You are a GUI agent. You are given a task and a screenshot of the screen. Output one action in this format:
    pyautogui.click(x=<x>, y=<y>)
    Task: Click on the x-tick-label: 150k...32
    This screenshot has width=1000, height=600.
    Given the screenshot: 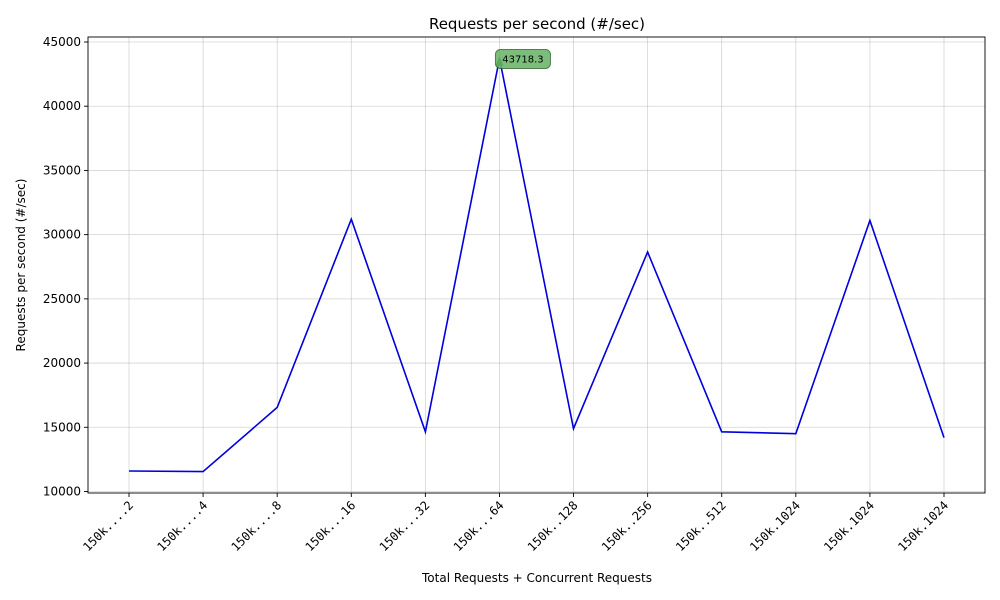 What is the action you would take?
    pyautogui.click(x=405, y=526)
    